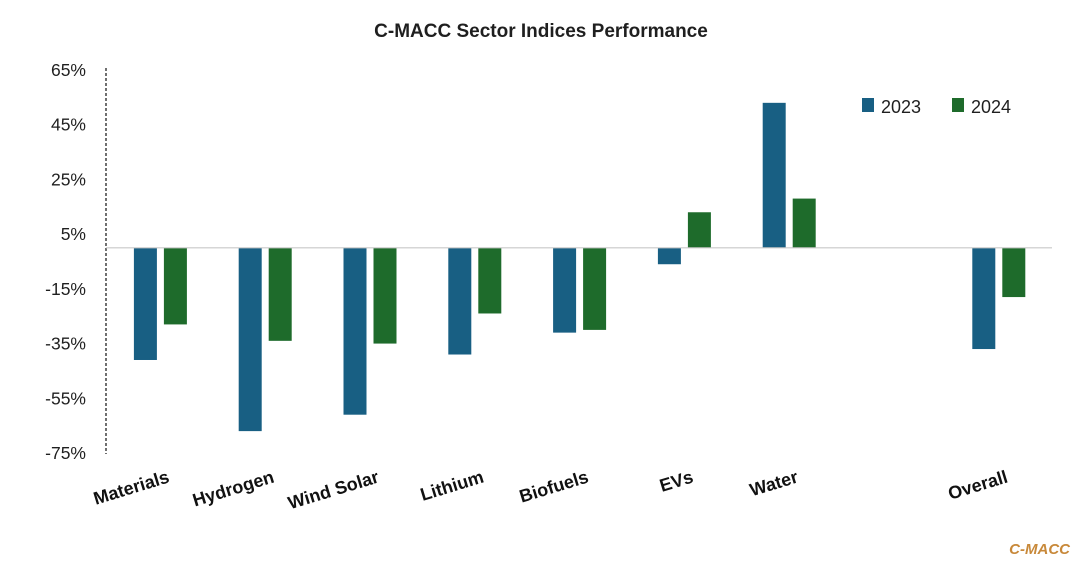  Describe the element at coordinates (541, 31) in the screenshot. I see `chart-title: C-MACC Sector Indices Performance` at that location.